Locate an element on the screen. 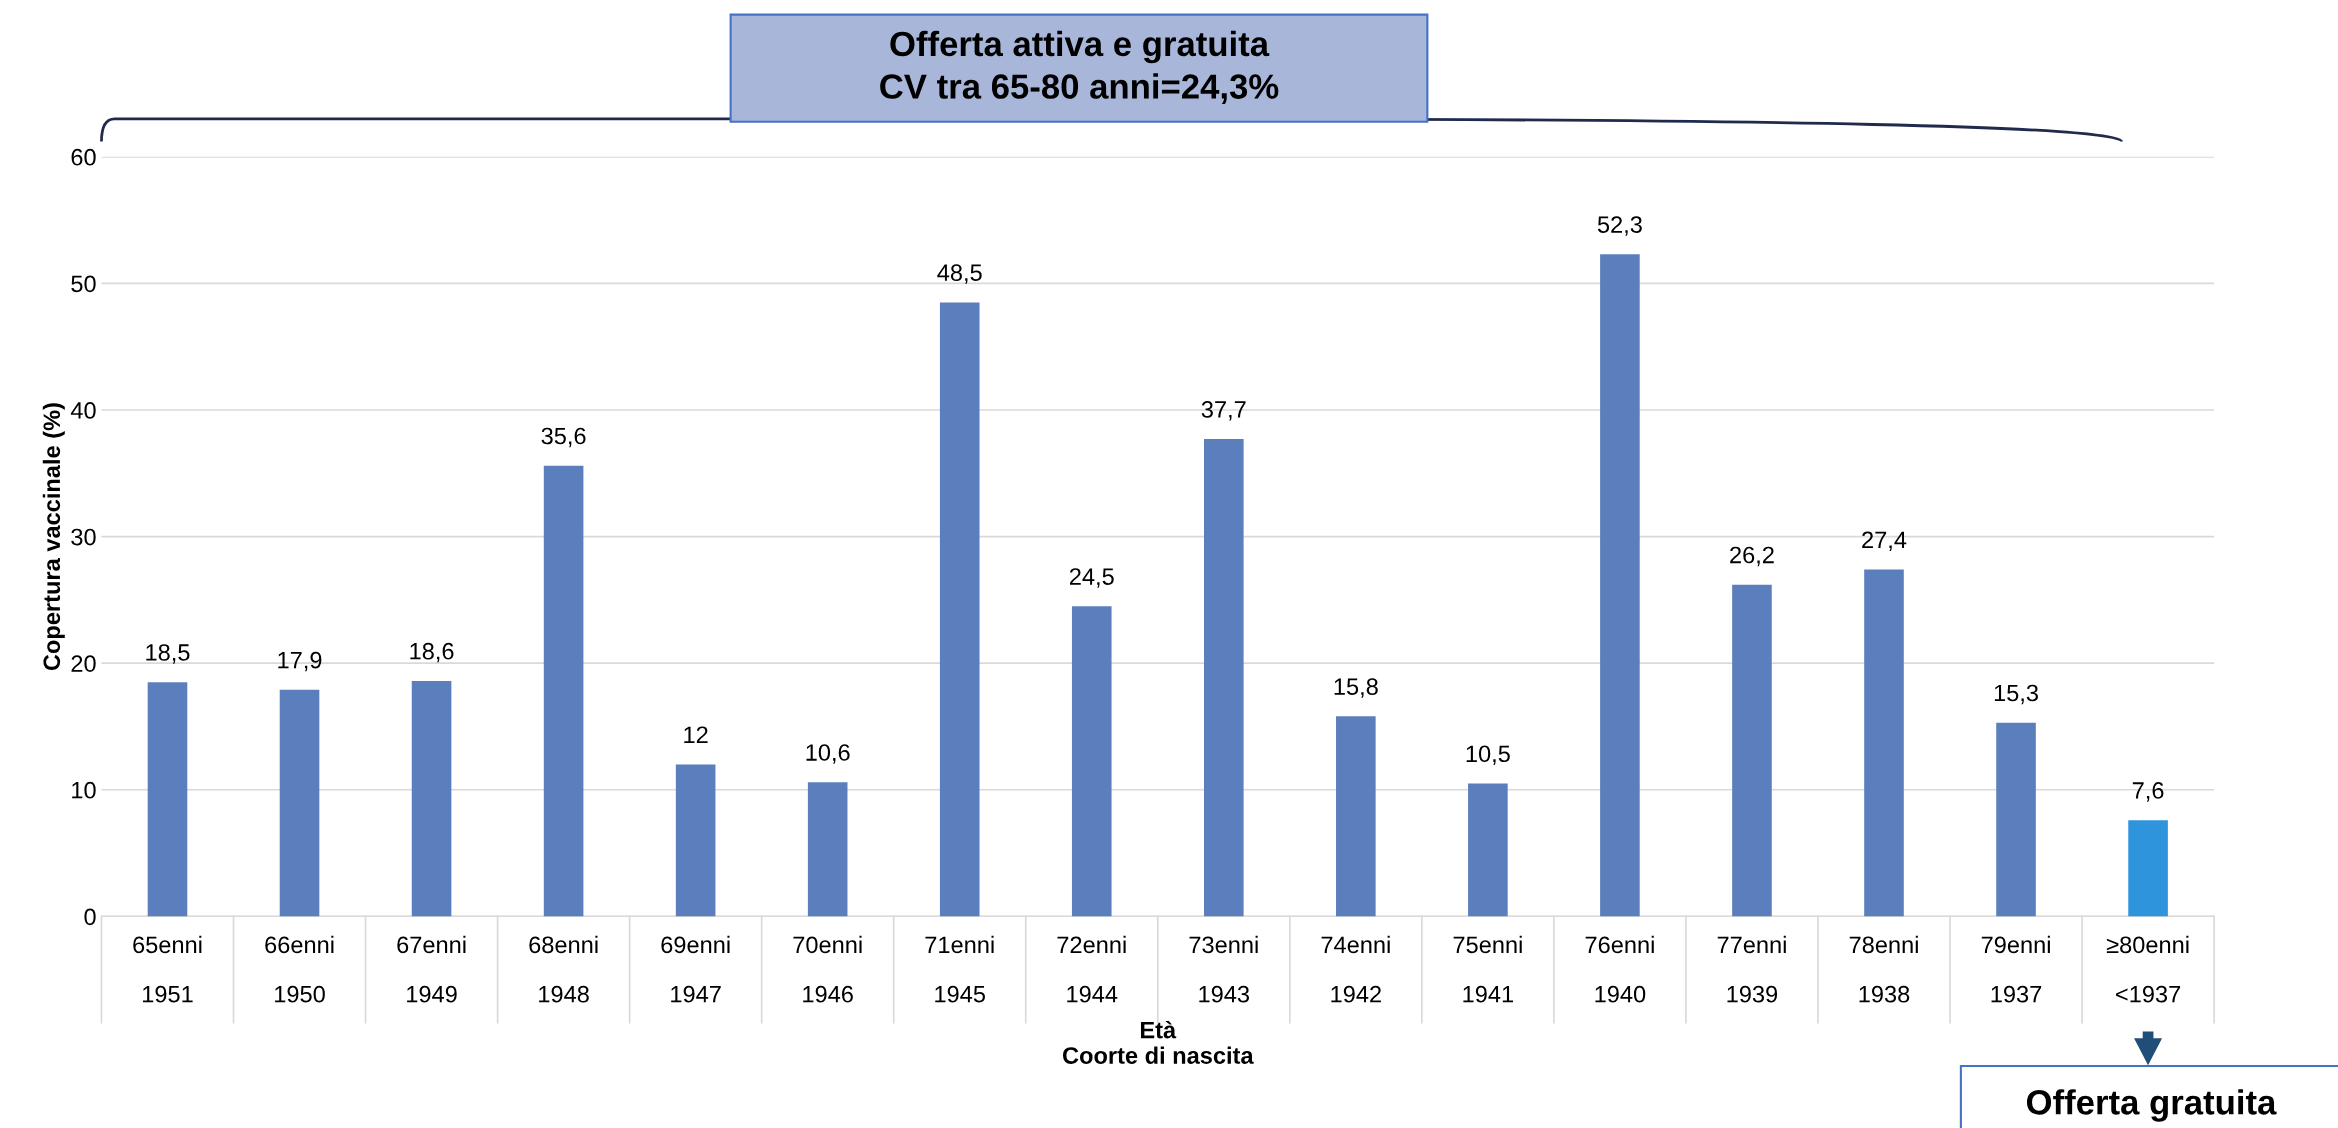 The width and height of the screenshot is (2338, 1128). data-label: 48,5 is located at coordinates (959, 274).